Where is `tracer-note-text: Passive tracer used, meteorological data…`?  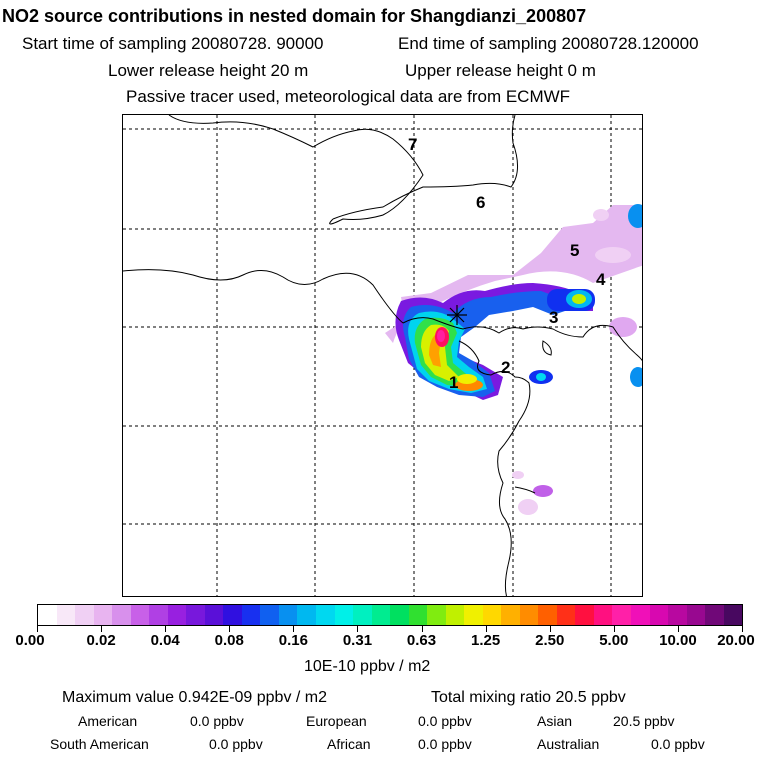 tracer-note-text: Passive tracer used, meteorological data… is located at coordinates (348, 96).